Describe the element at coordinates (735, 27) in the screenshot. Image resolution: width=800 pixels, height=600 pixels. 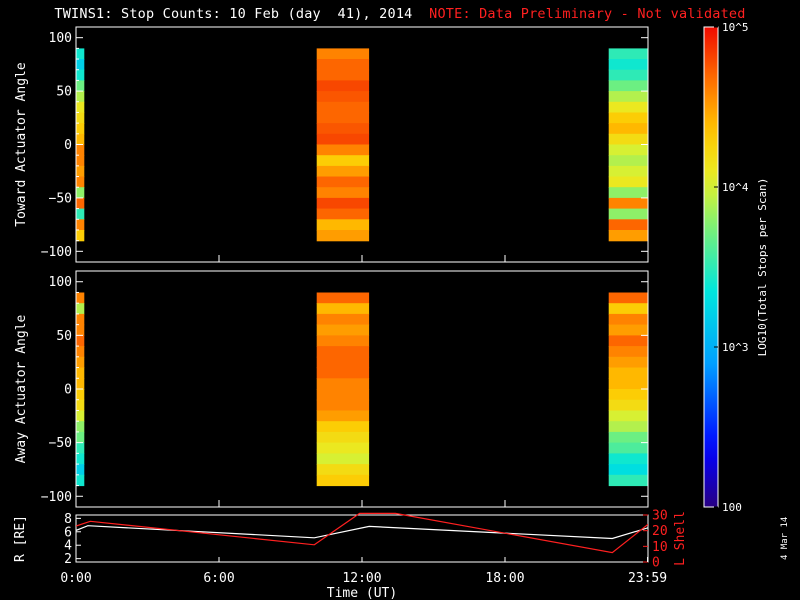
I see `colorbar-tick-label: 10^5` at that location.